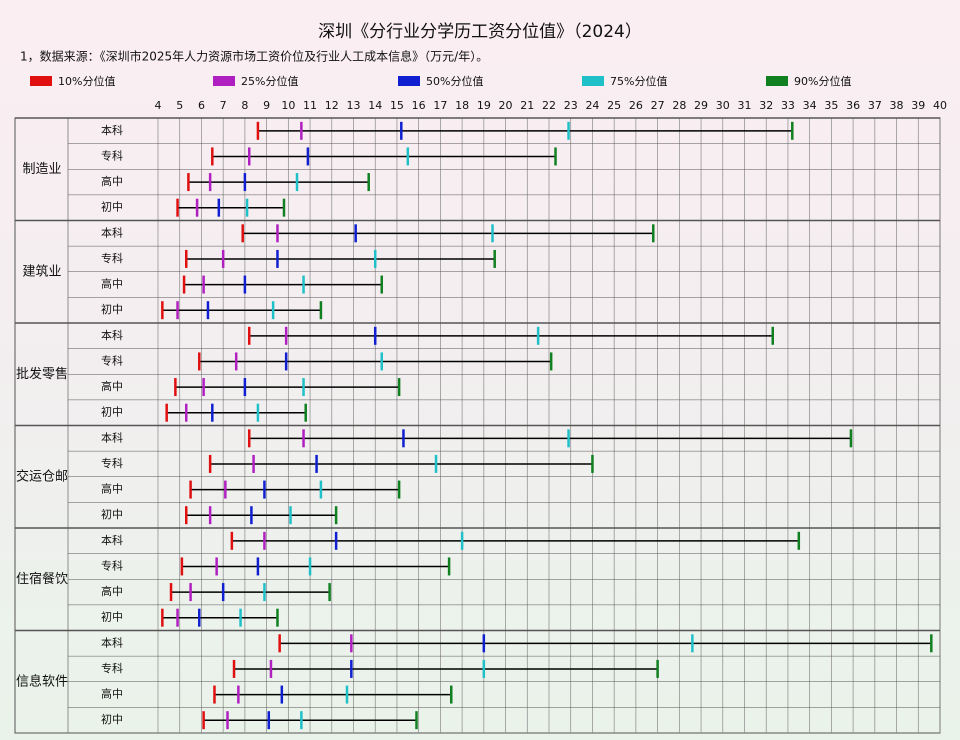  Describe the element at coordinates (419, 105) in the screenshot. I see `x-tick-label: 16` at that location.